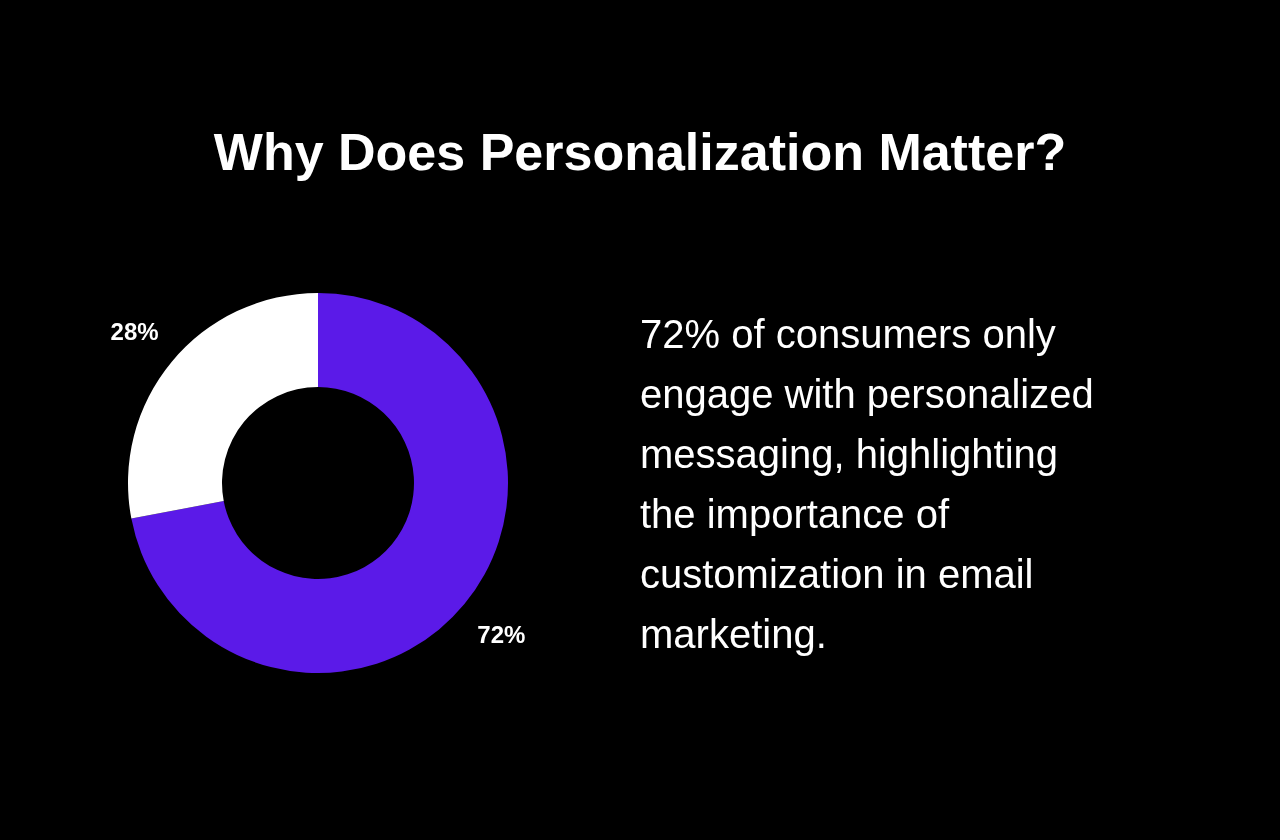 This screenshot has width=1280, height=840. What do you see at coordinates (134, 331) in the screenshot?
I see `data-label: 28%` at bounding box center [134, 331].